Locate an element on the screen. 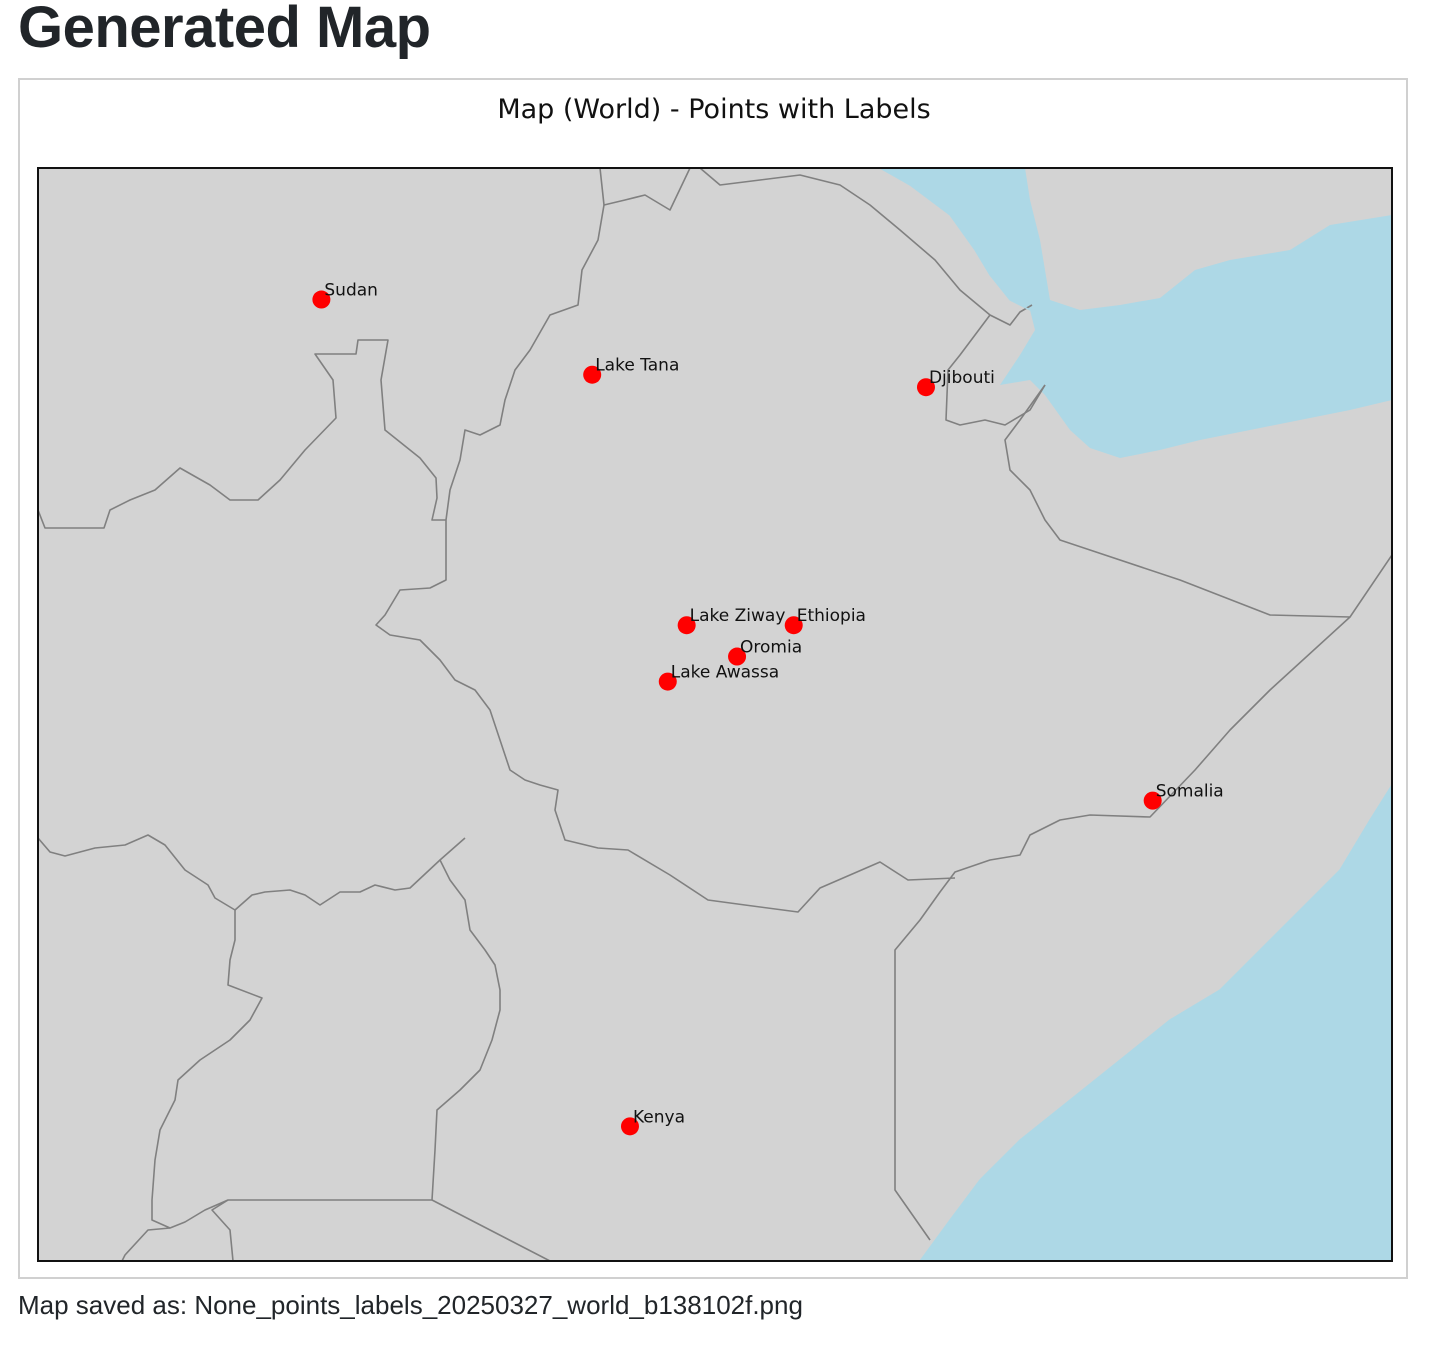 The height and width of the screenshot is (1348, 1430). point-marker-lake-awassa is located at coordinates (667, 681).